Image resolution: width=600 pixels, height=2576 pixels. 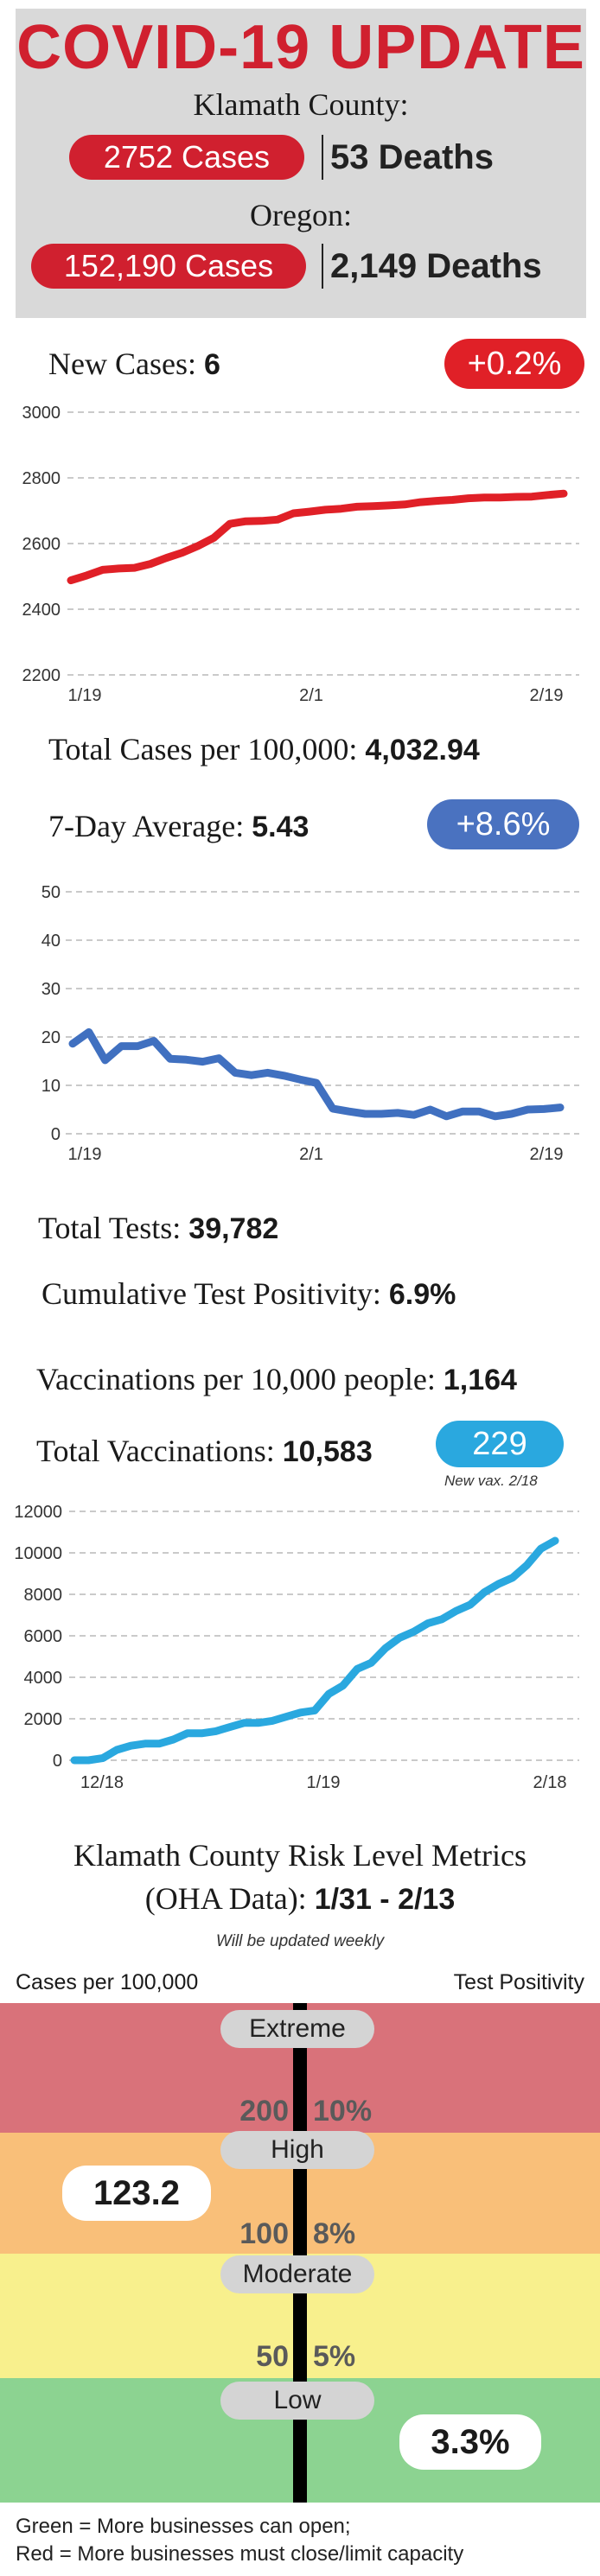 I want to click on cases-column-header: Cases per 100,000, so click(x=107, y=1982).